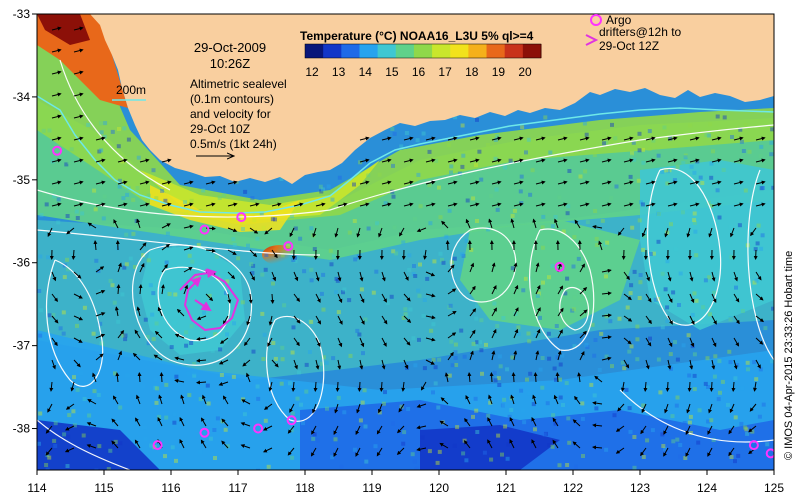  I want to click on drifter-track, so click(209, 300).